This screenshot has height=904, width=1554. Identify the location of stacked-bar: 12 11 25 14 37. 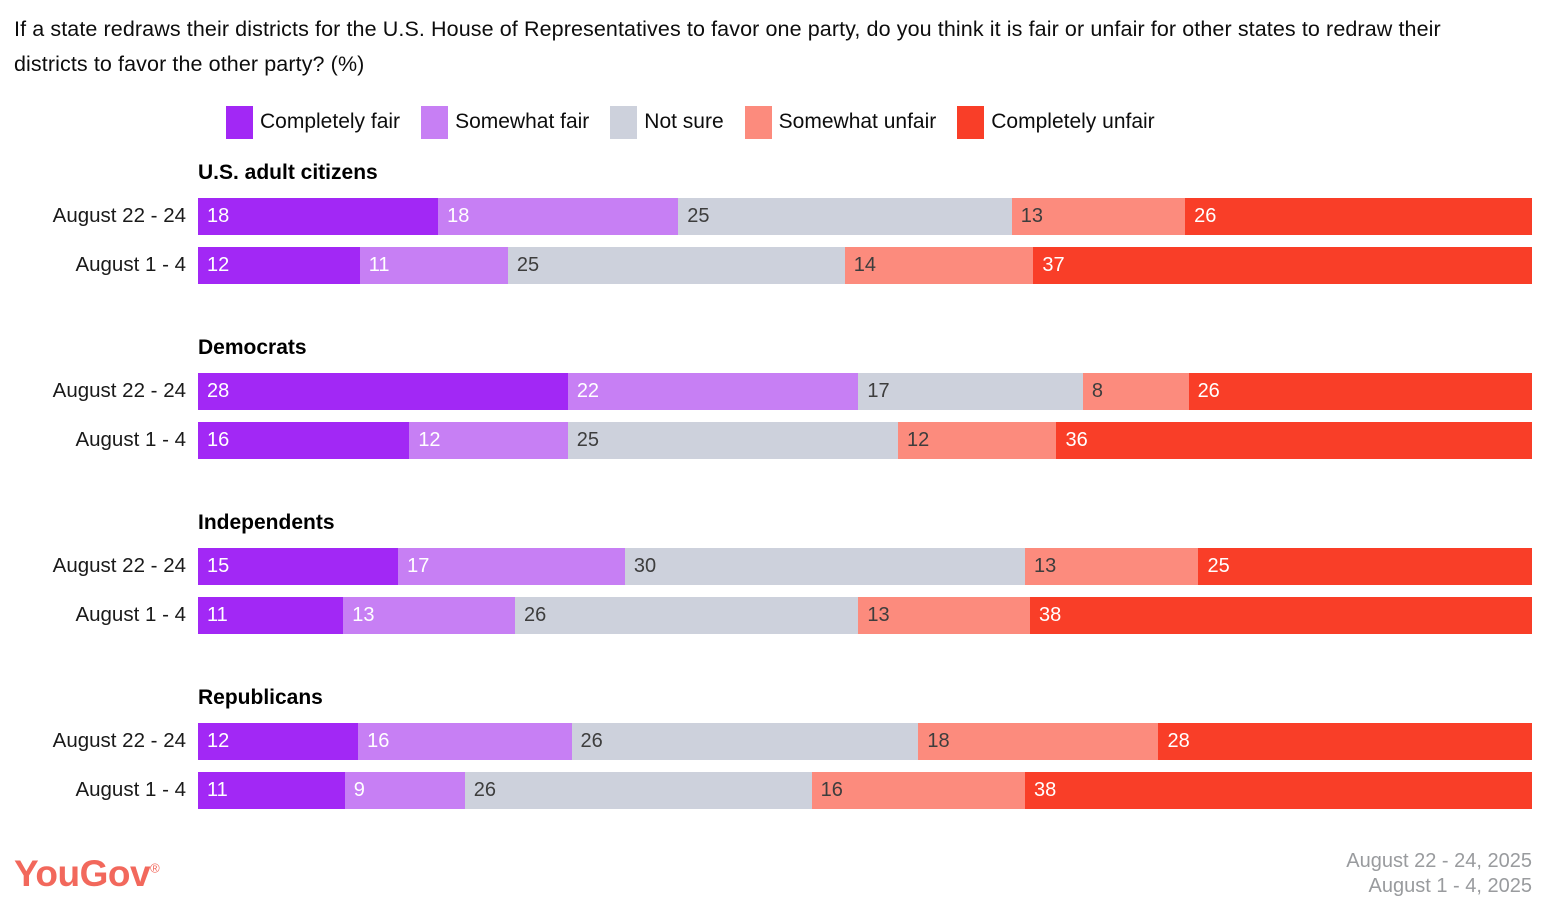
(865, 265).